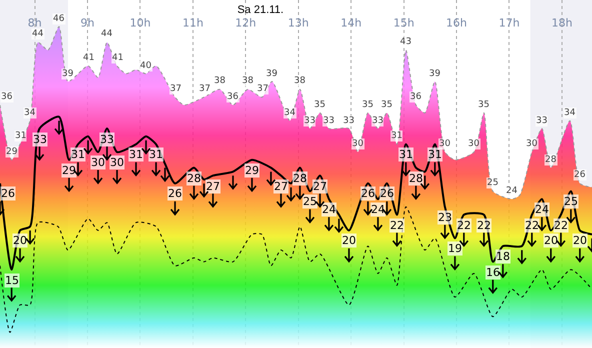 This screenshot has width=592, height=348. What do you see at coordinates (457, 23) in the screenshot?
I see `x-tick-label: 16h` at bounding box center [457, 23].